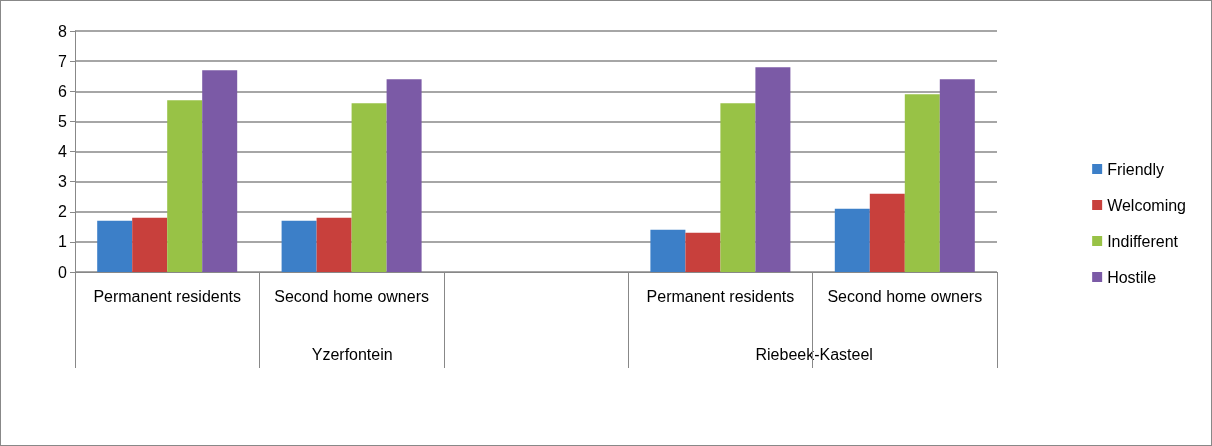 This screenshot has width=1212, height=446. I want to click on legend-label: Welcoming, so click(1146, 205).